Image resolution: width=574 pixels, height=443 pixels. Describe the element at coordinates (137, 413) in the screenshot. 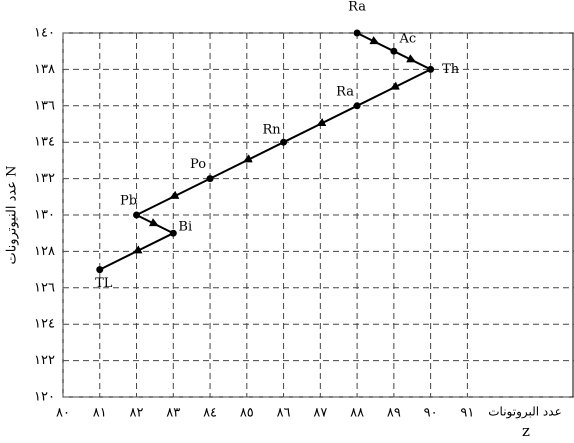

I see `x-tick-label: ٨٢` at that location.